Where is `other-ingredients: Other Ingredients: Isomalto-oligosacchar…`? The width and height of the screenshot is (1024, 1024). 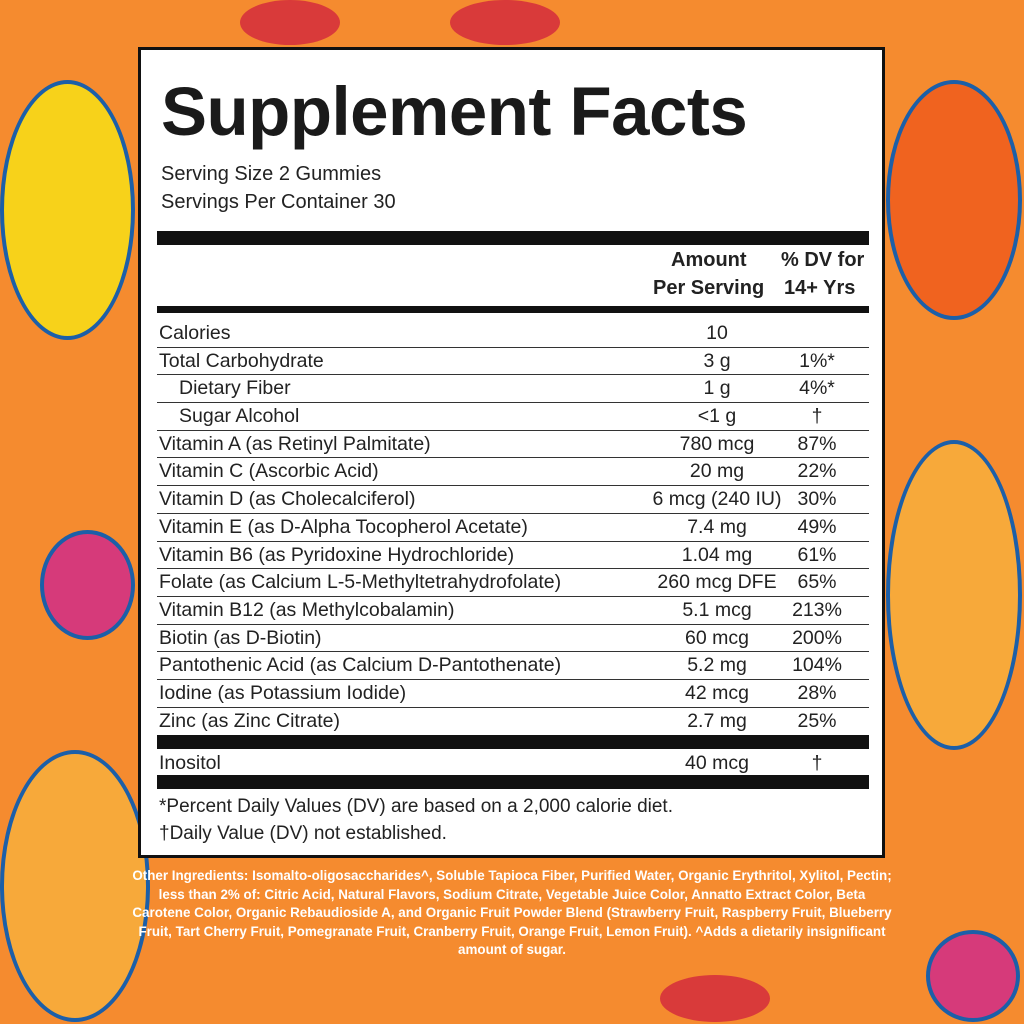 other-ingredients: Other Ingredients: Isomalto-oligosacchar… is located at coordinates (512, 913).